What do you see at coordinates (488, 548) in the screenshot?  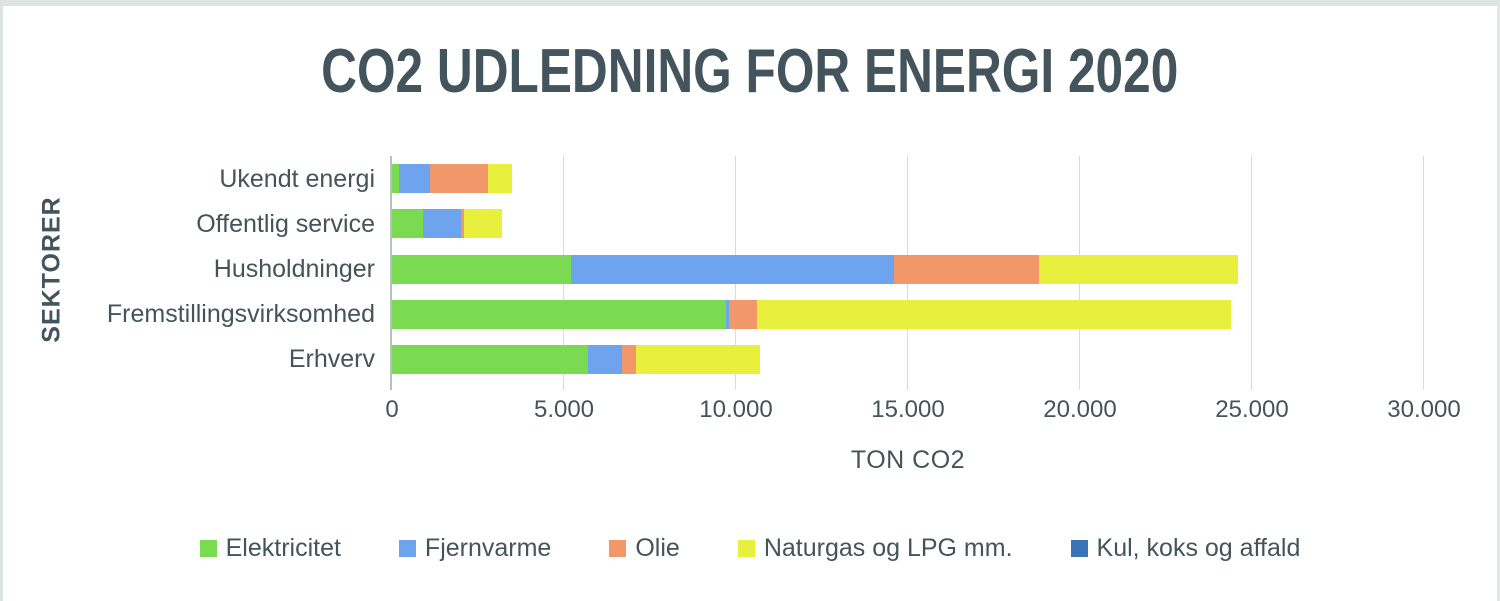 I see `legend-label: Fjernvarme` at bounding box center [488, 548].